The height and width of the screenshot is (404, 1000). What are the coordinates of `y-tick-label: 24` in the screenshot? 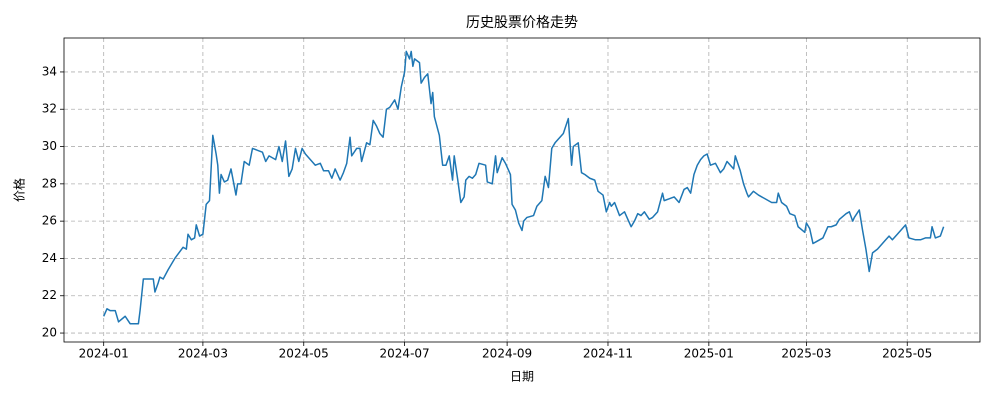 It's located at (49, 258).